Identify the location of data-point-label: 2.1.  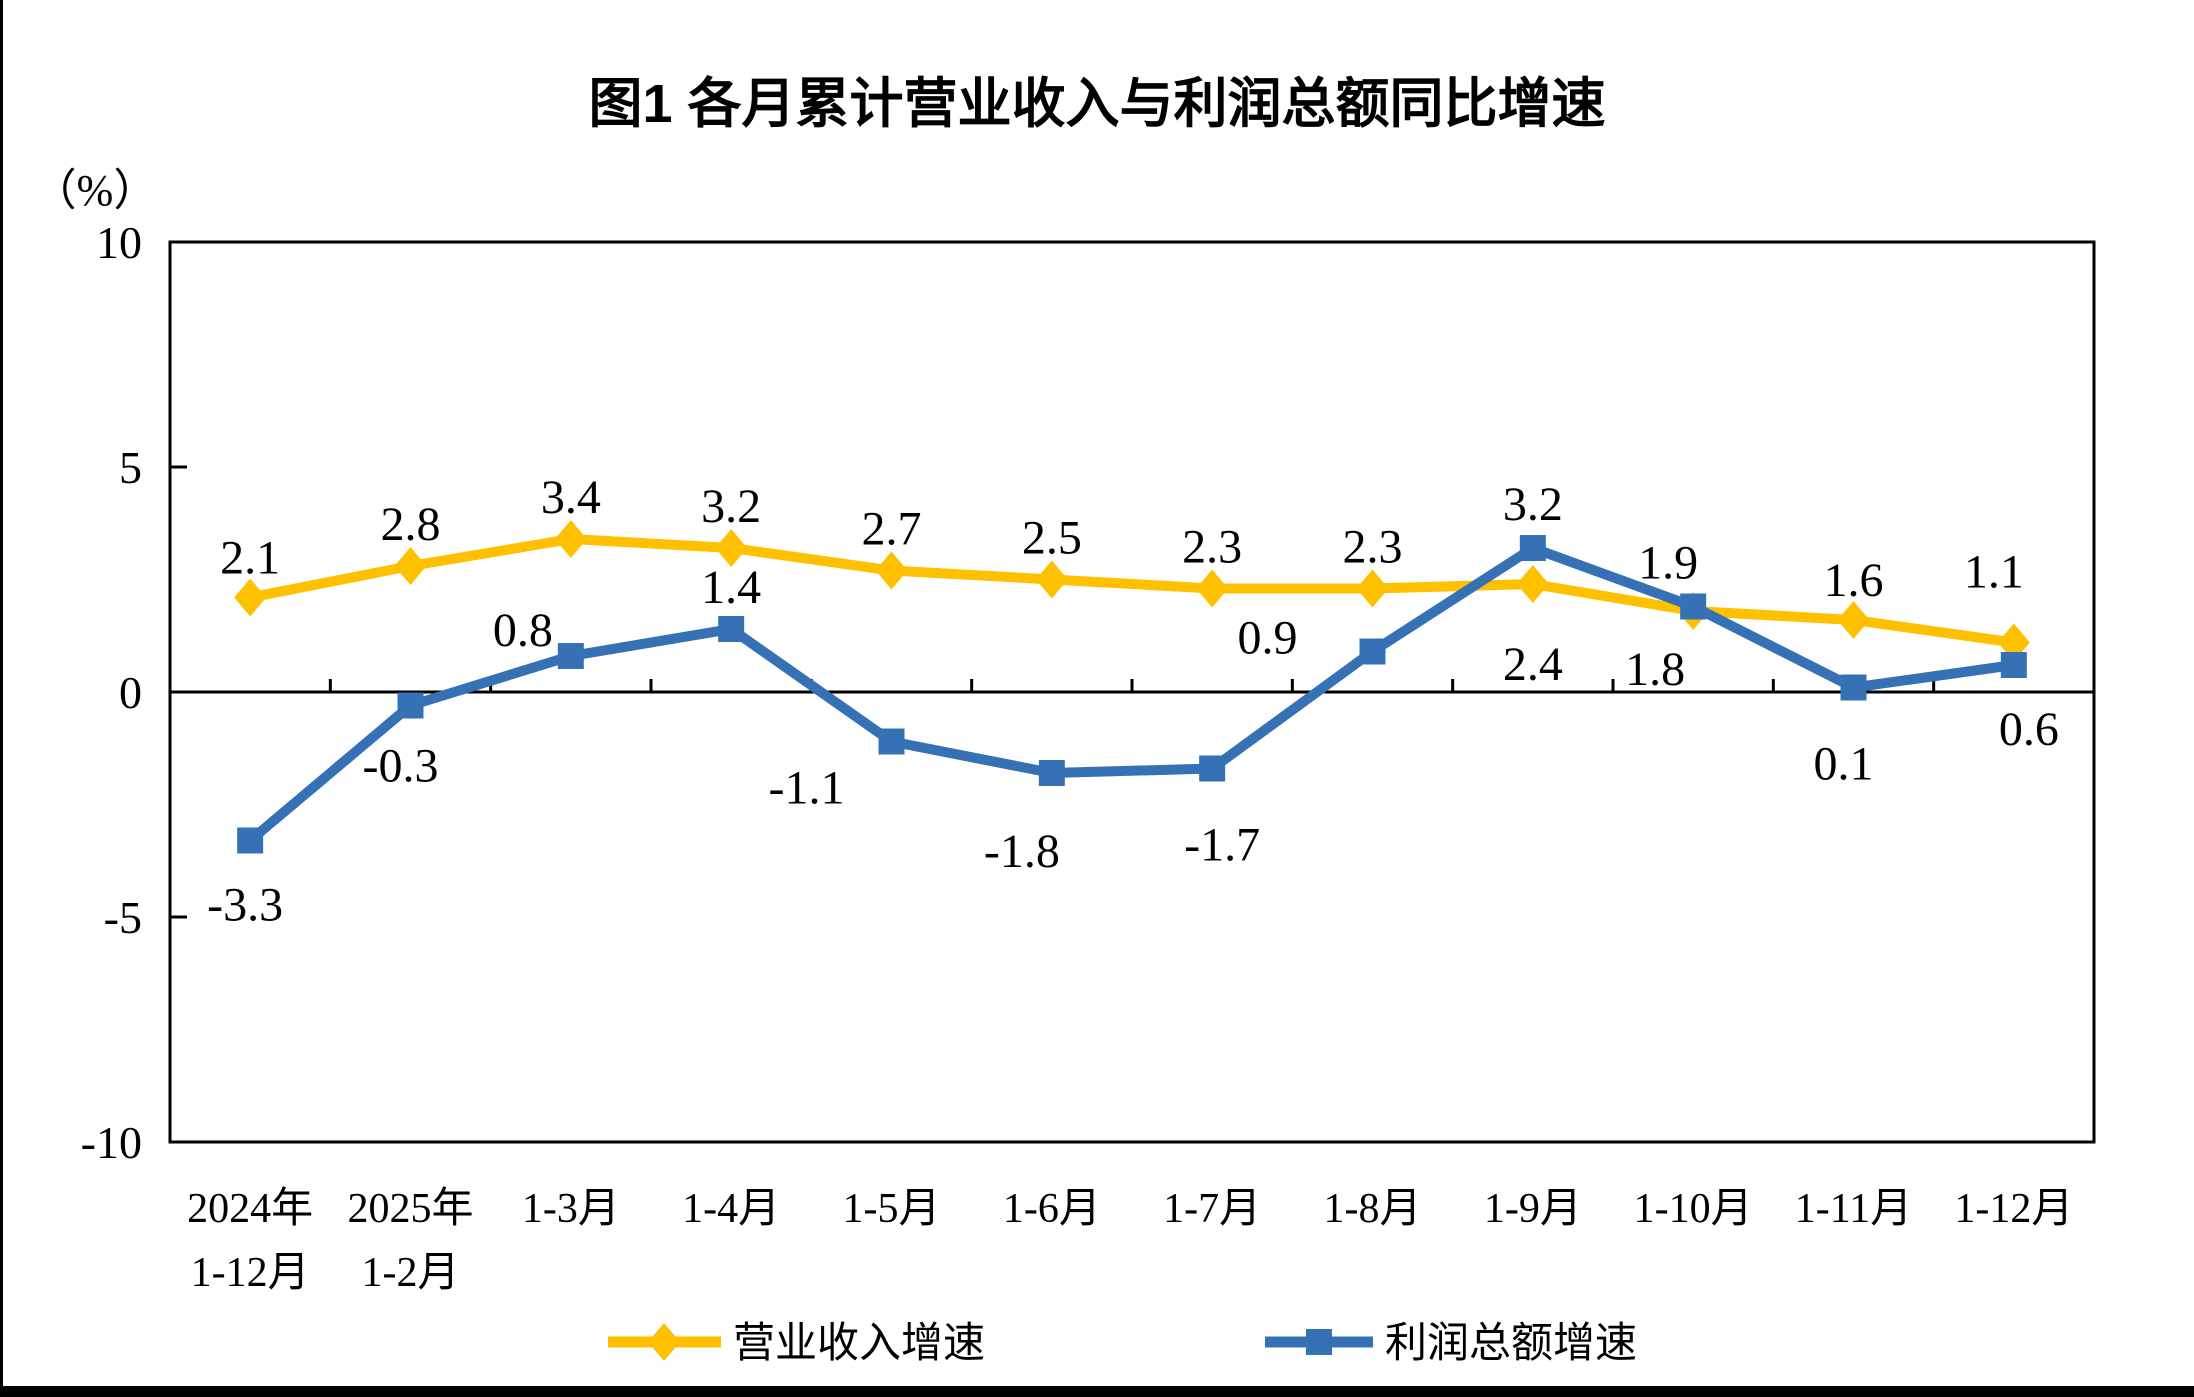
(250, 558).